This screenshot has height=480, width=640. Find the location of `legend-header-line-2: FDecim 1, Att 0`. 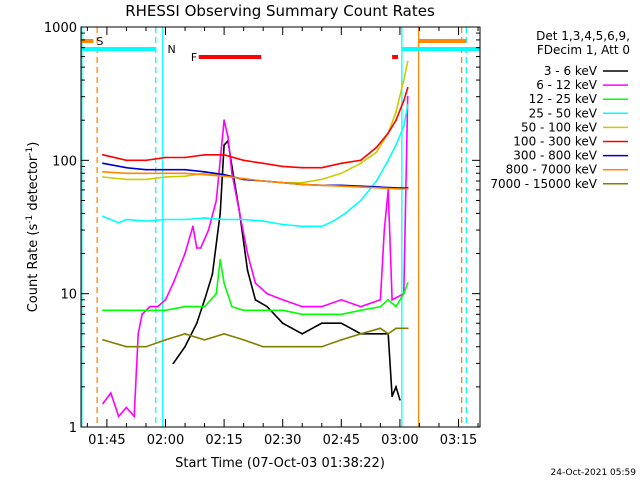

legend-header-line-2: FDecim 1, Att 0 is located at coordinates (583, 50).